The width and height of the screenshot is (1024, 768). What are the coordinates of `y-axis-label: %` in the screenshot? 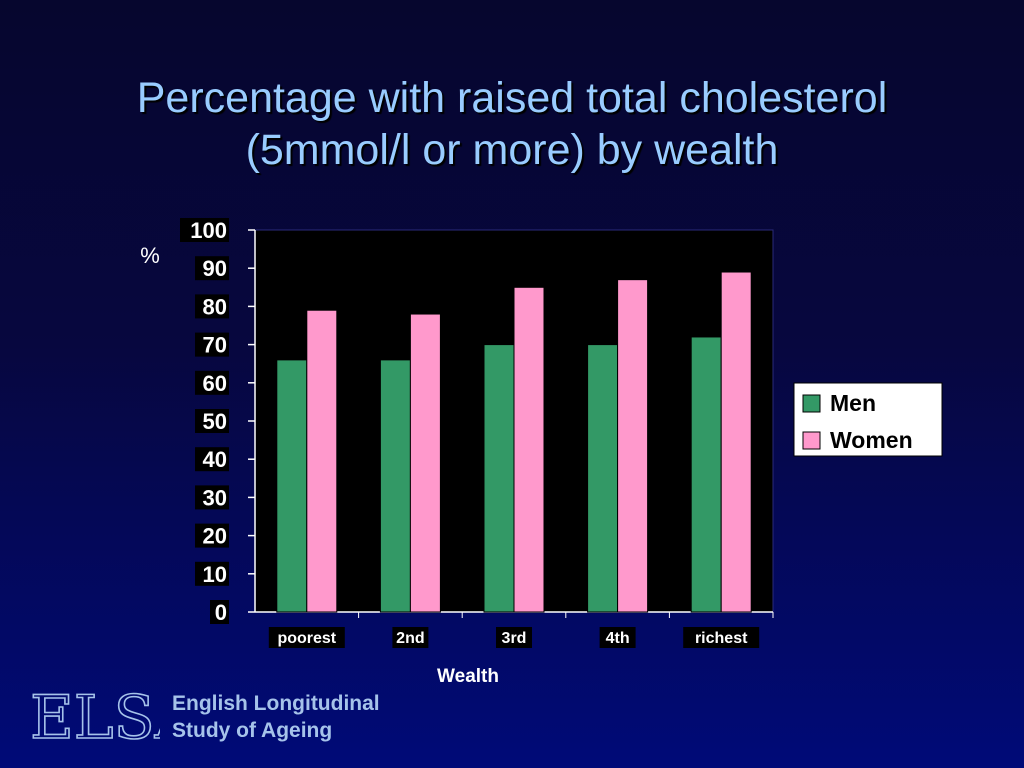 It's located at (150, 255).